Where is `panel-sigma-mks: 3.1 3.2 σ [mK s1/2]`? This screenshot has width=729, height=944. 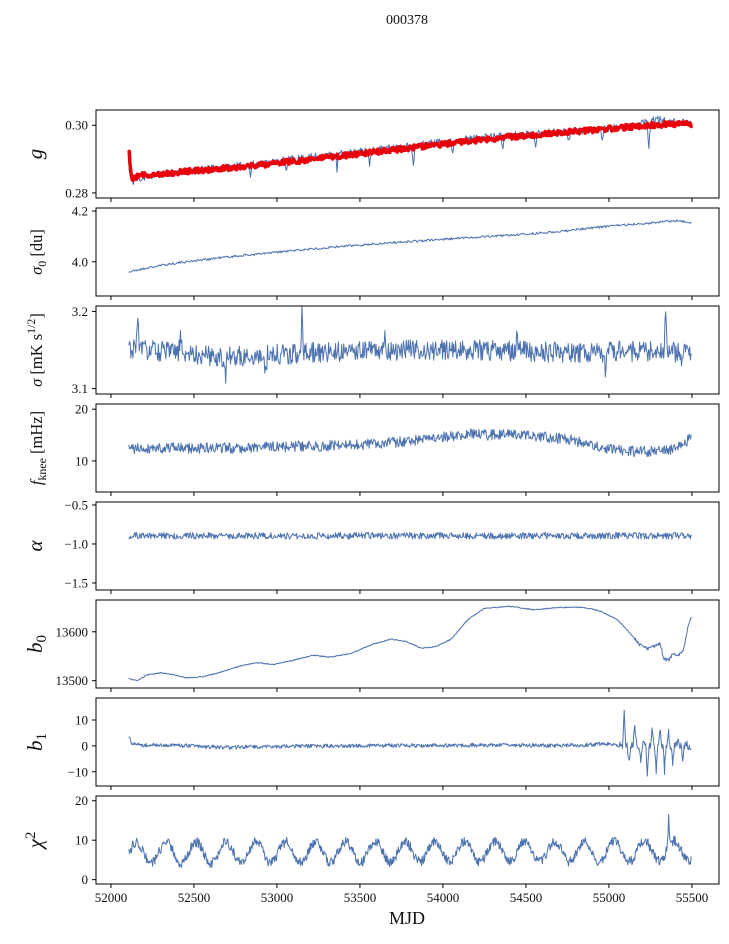
panel-sigma-mks: 3.1 3.2 σ [mK s1/2] is located at coordinates (372, 351).